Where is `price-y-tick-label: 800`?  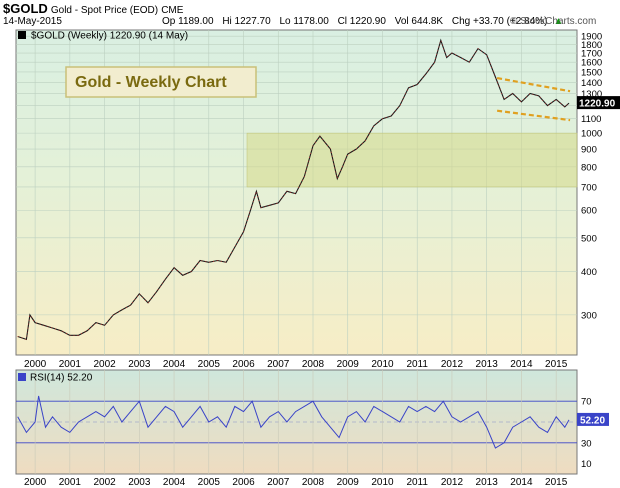 price-y-tick-label: 800 is located at coordinates (589, 167).